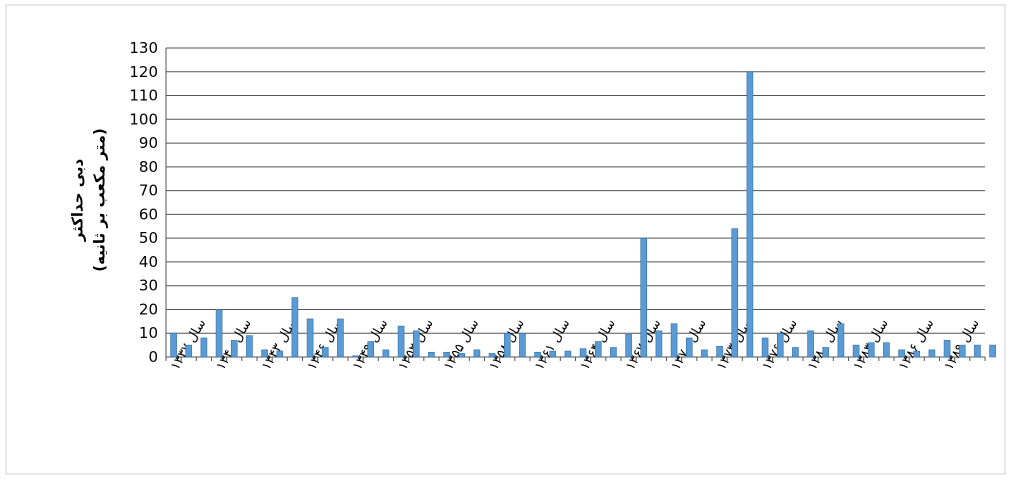 The width and height of the screenshot is (1011, 479). Describe the element at coordinates (148, 286) in the screenshot. I see `y-tick-label: 30` at that location.